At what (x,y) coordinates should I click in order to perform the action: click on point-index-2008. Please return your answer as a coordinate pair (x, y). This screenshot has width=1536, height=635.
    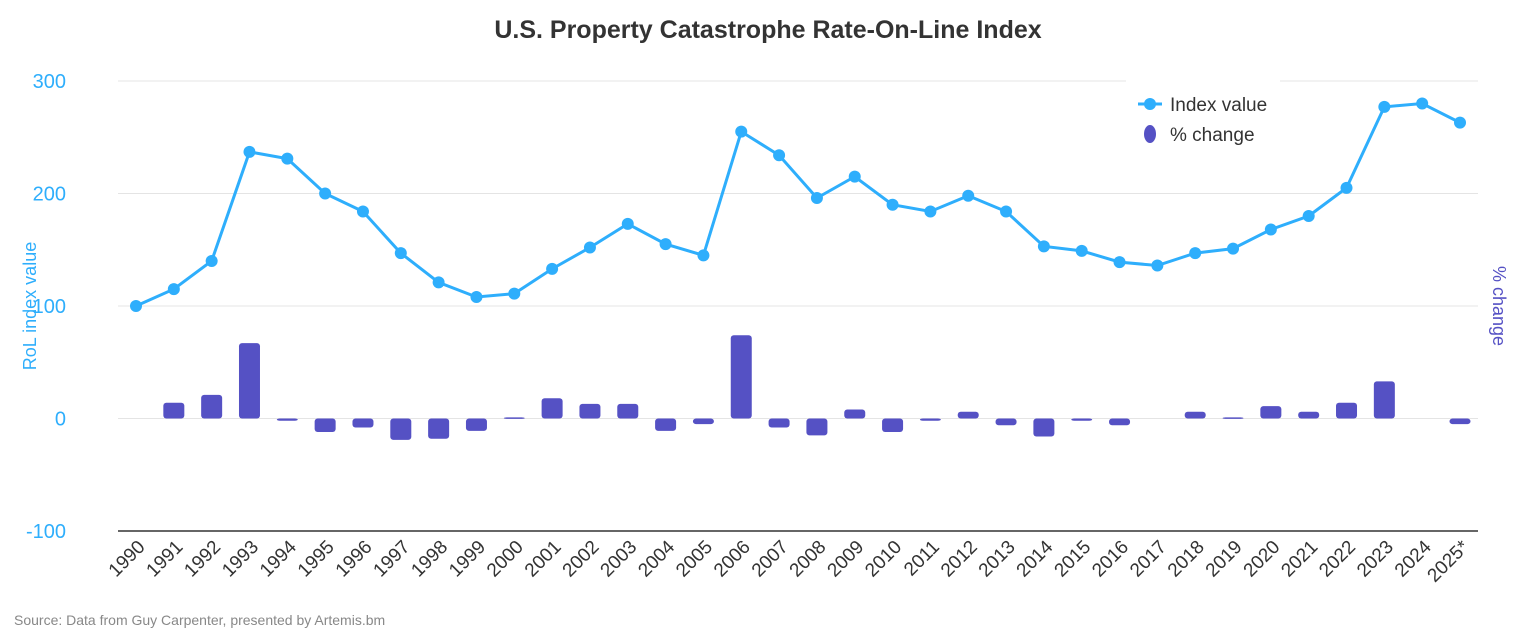
    Looking at the image, I should click on (816, 198).